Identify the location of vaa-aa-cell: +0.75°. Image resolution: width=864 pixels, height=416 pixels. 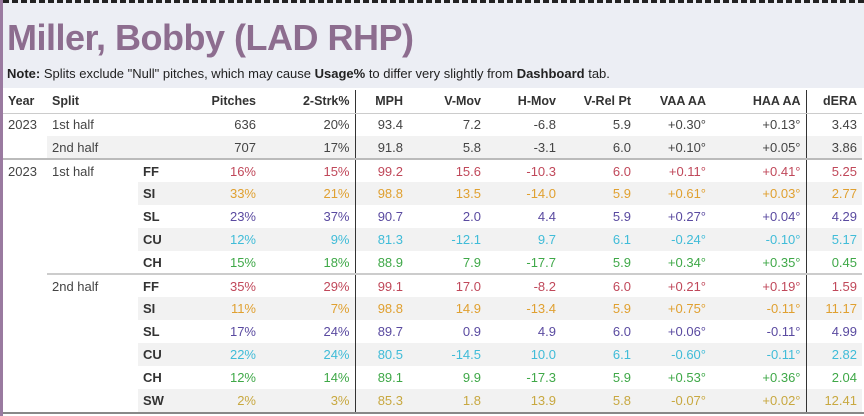
(673, 308).